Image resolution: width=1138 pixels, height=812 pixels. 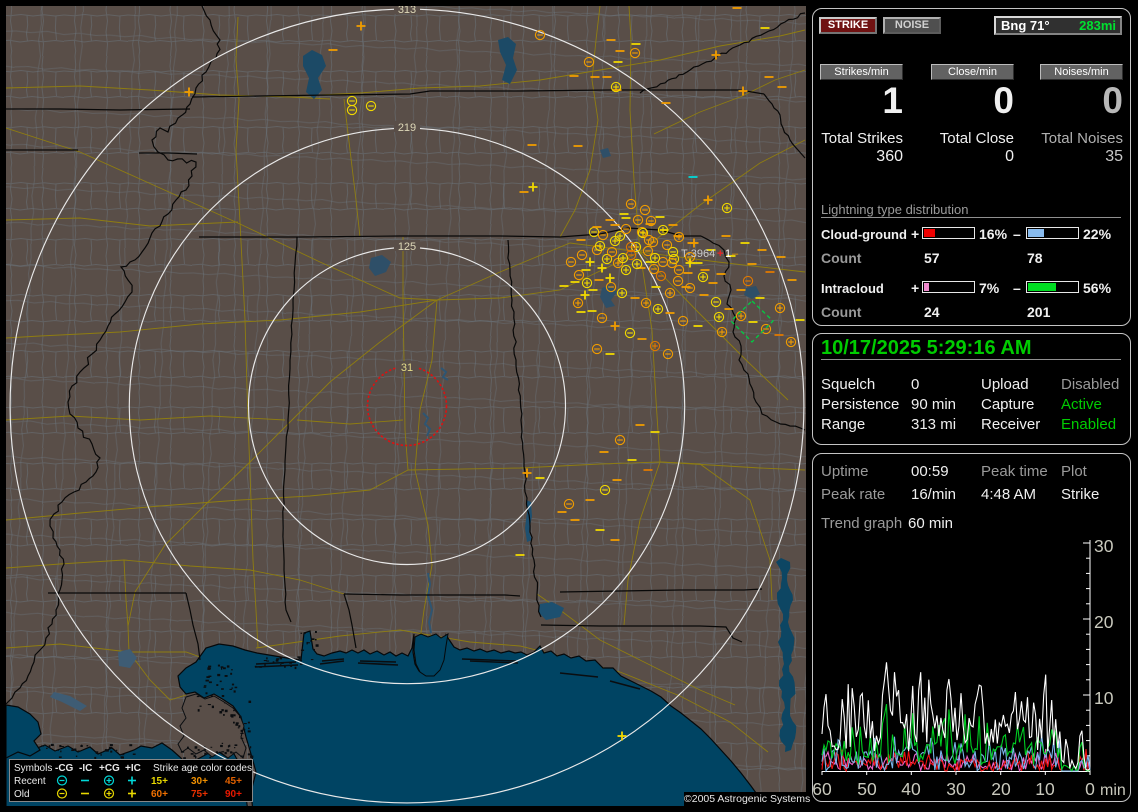 What do you see at coordinates (64, 768) in the screenshot?
I see `svg-text: -CG` at bounding box center [64, 768].